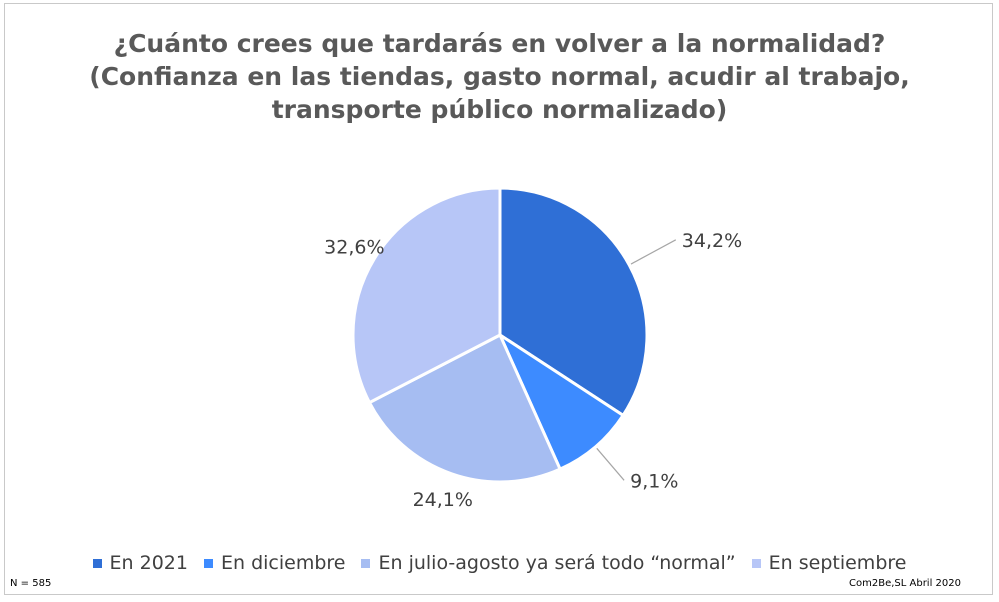 The height and width of the screenshot is (602, 999). I want to click on slice-en-septiembre, so click(426, 295).